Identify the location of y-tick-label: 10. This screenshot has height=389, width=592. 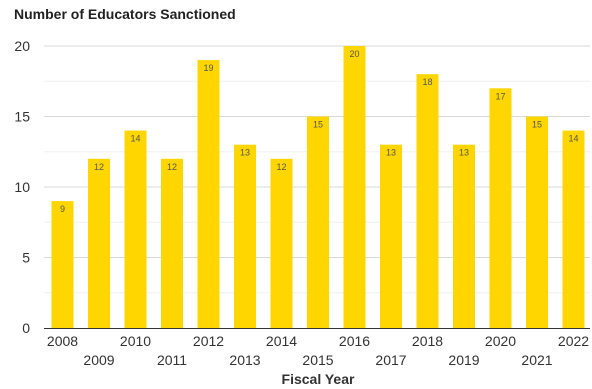
(22, 187).